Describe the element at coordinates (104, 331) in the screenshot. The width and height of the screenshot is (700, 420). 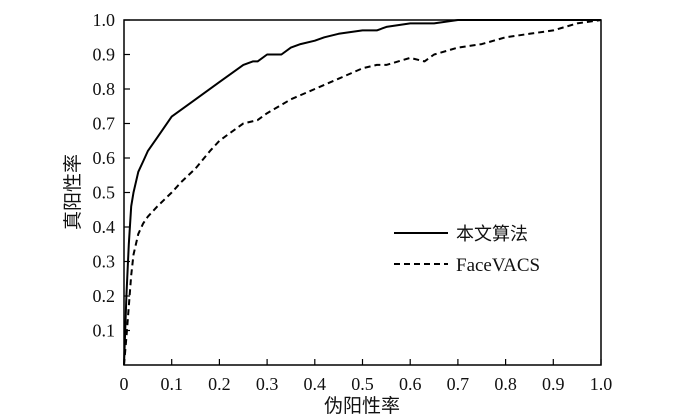
I see `y-tick-label: 0.1` at that location.